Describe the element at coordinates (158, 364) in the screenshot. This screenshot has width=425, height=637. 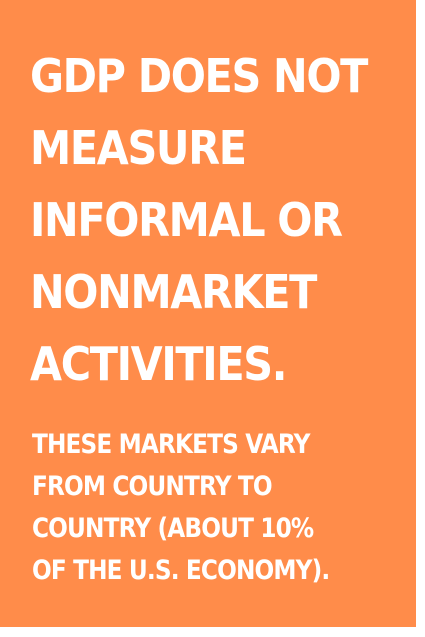
I see `heading-line: ACTIVITIES.` at that location.